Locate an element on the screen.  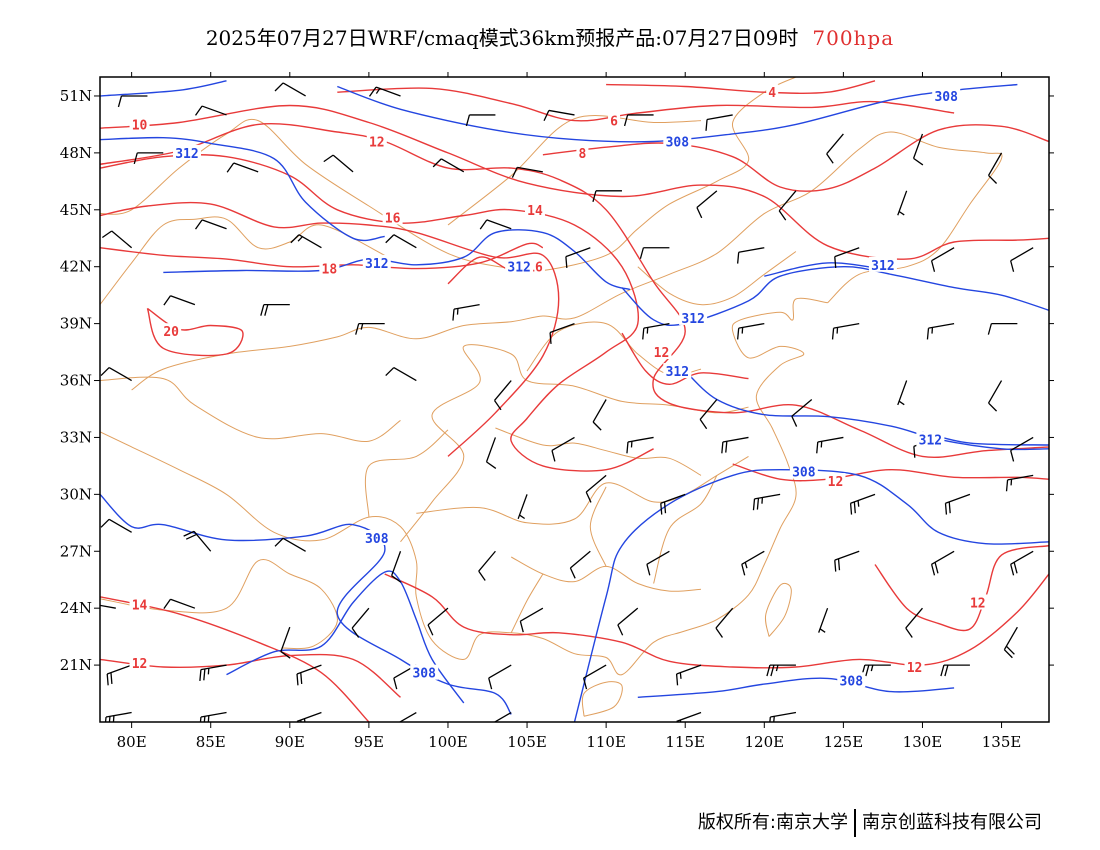
contour-label: 6 is located at coordinates (614, 122).